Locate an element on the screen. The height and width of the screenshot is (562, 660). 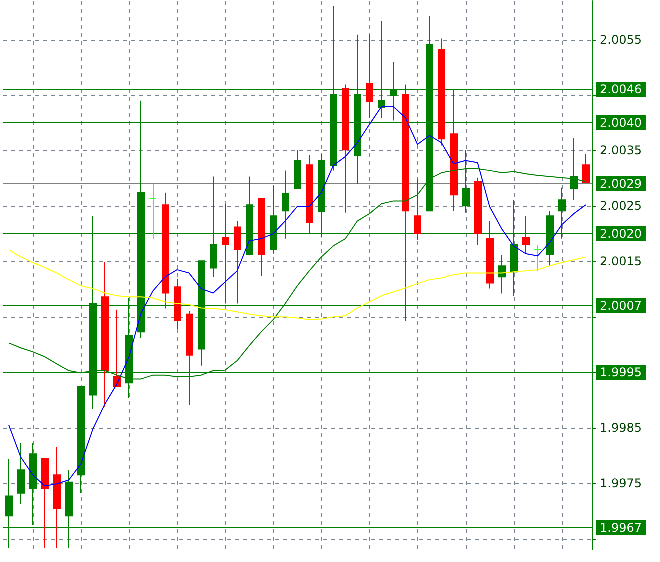
ref-line-label: 2.0029 is located at coordinates (621, 184).